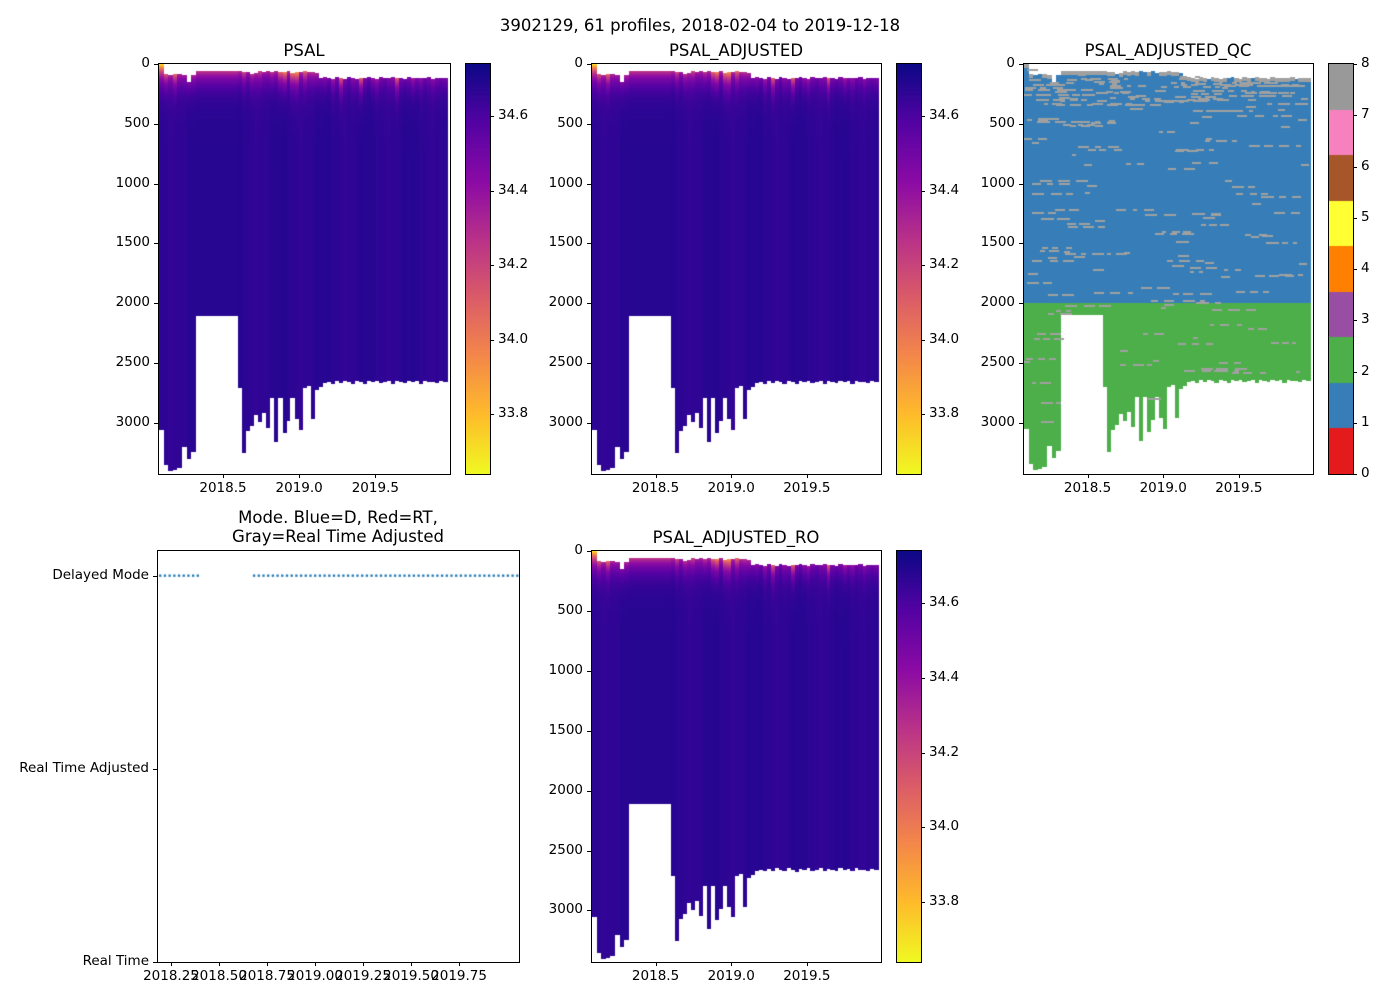 The image size is (1400, 1000). Describe the element at coordinates (145, 63) in the screenshot. I see `y-tick-label: 0` at that location.